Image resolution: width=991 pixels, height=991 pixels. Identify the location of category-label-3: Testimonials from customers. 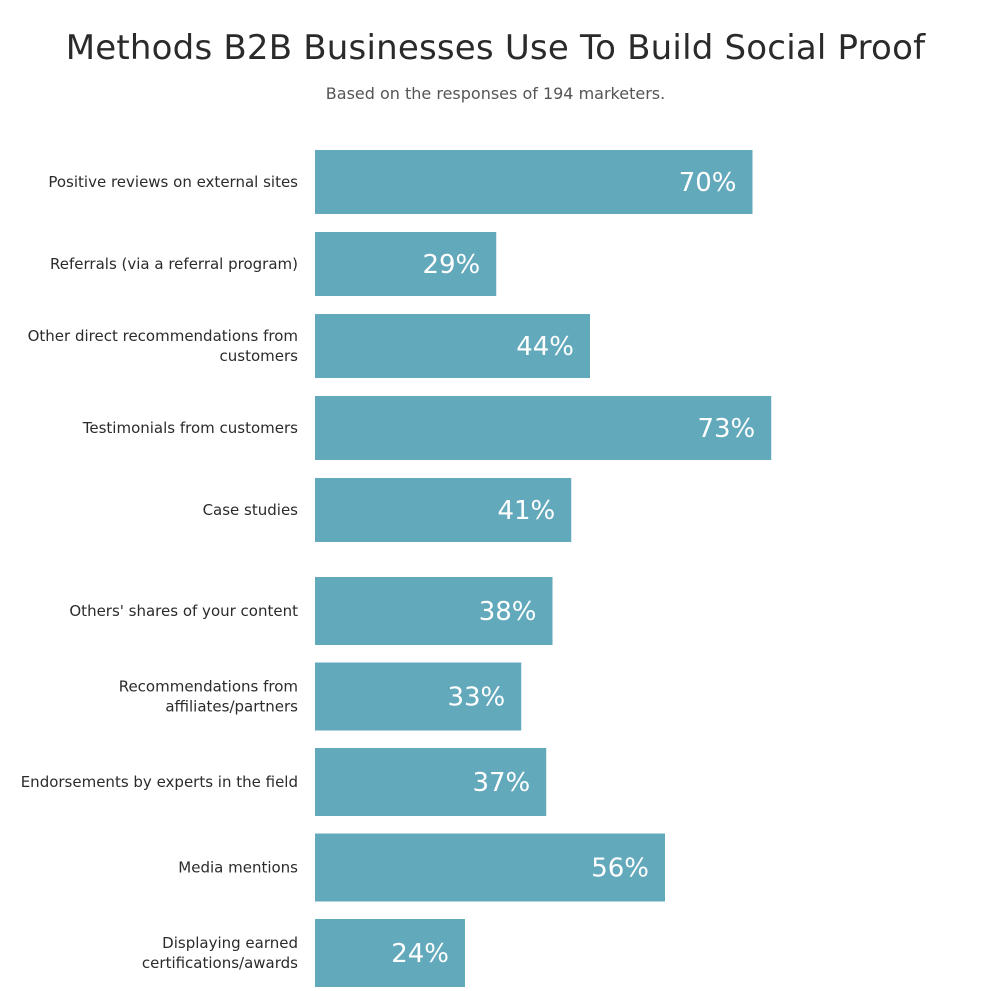
(190, 428).